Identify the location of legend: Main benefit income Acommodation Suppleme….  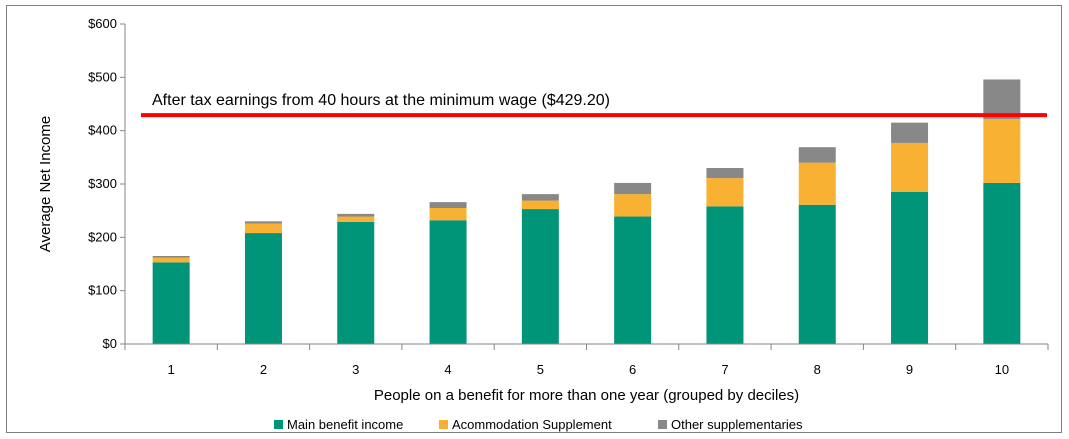
(538, 424).